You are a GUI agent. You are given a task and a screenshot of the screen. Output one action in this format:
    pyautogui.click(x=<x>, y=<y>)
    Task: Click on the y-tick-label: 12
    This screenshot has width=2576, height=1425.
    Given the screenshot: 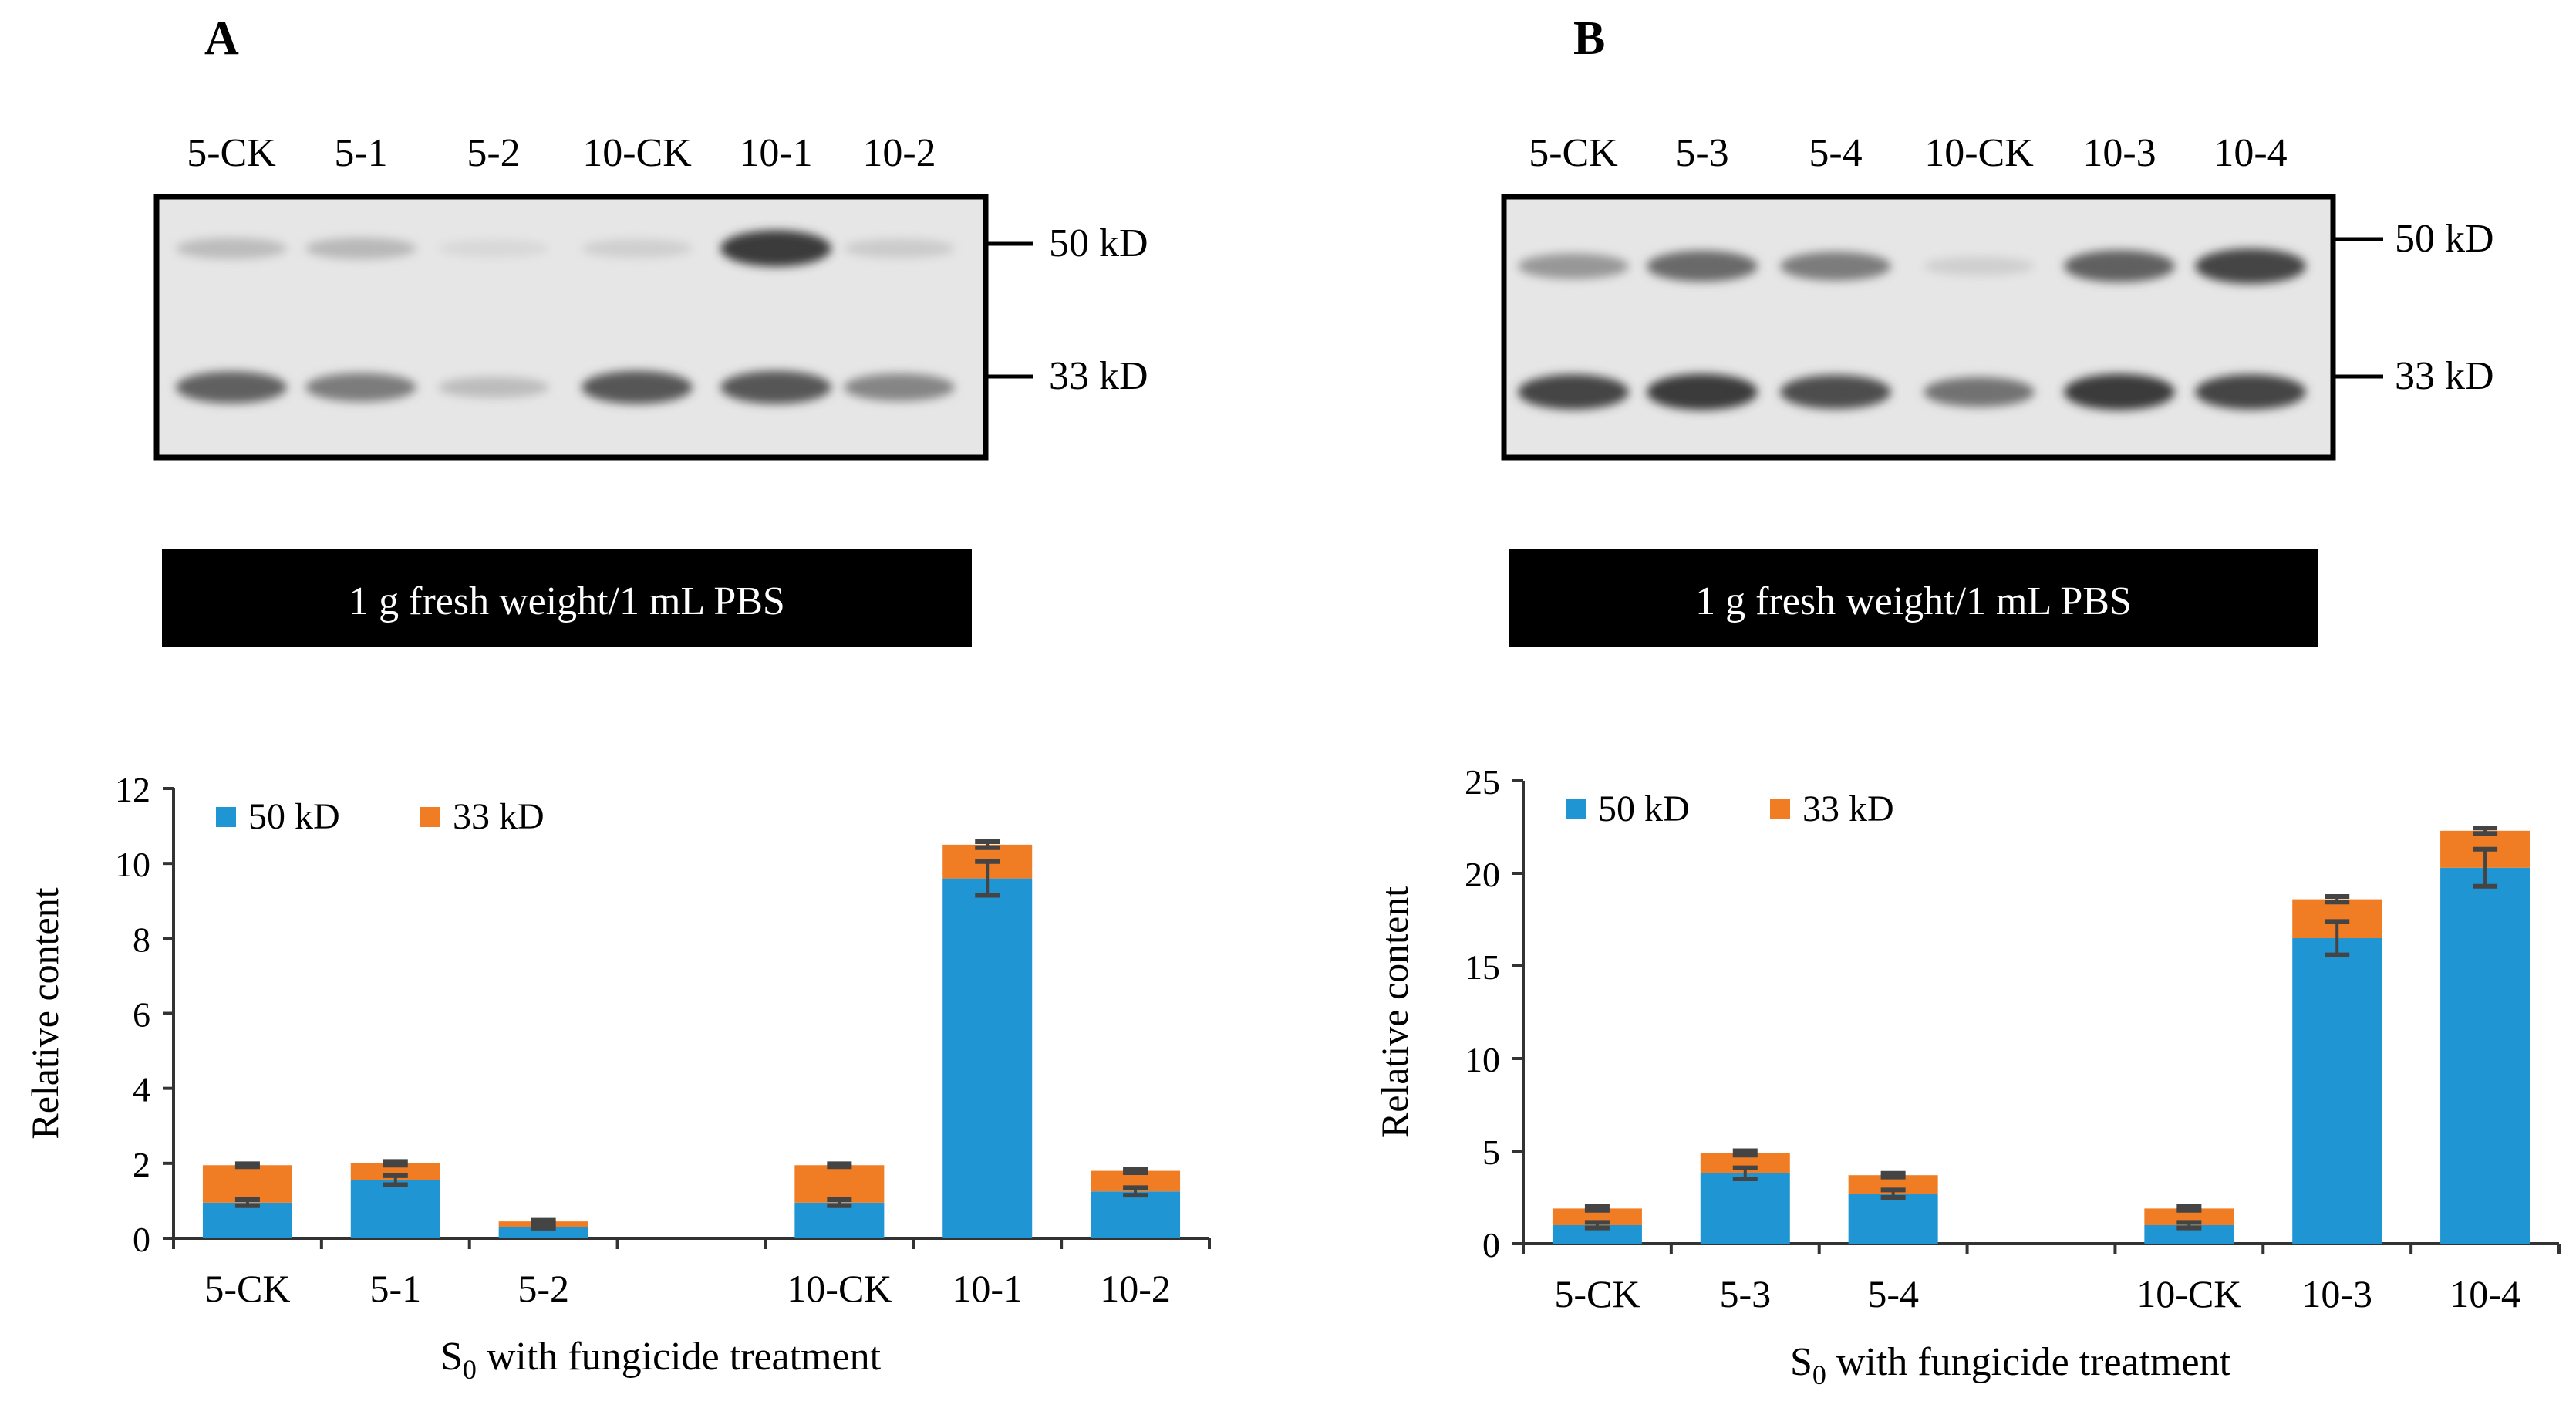 What is the action you would take?
    pyautogui.click(x=132, y=789)
    